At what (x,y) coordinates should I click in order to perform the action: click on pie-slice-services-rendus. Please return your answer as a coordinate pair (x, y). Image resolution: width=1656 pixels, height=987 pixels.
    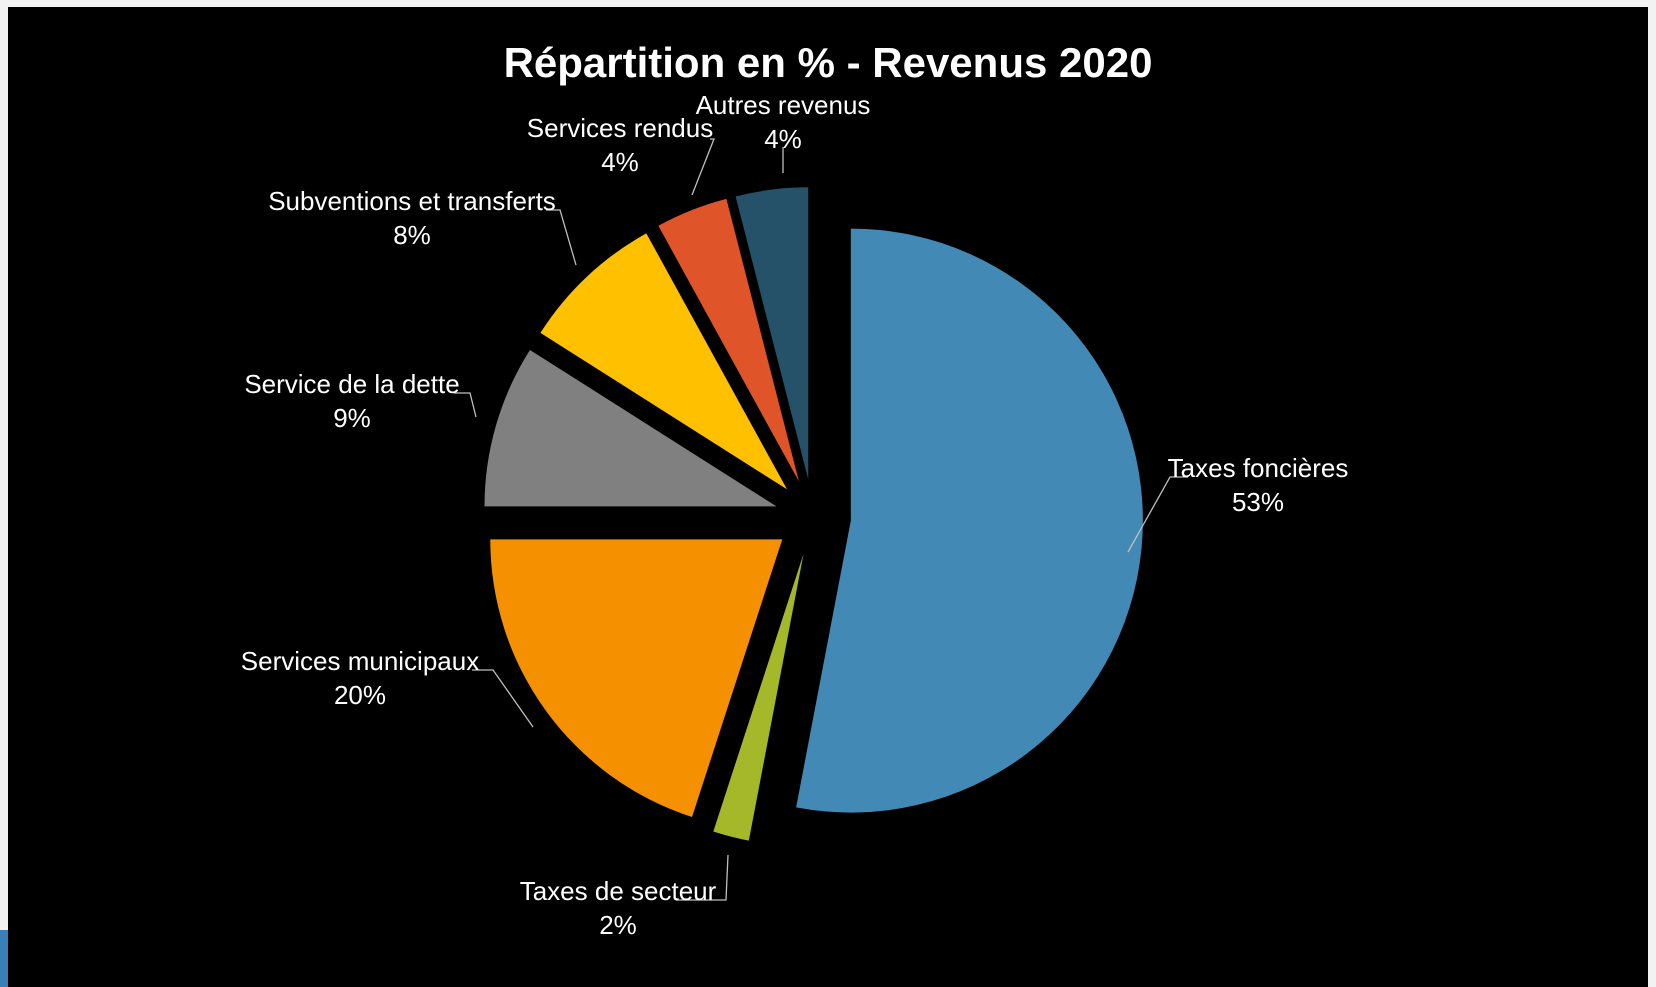
    Looking at the image, I should click on (729, 340).